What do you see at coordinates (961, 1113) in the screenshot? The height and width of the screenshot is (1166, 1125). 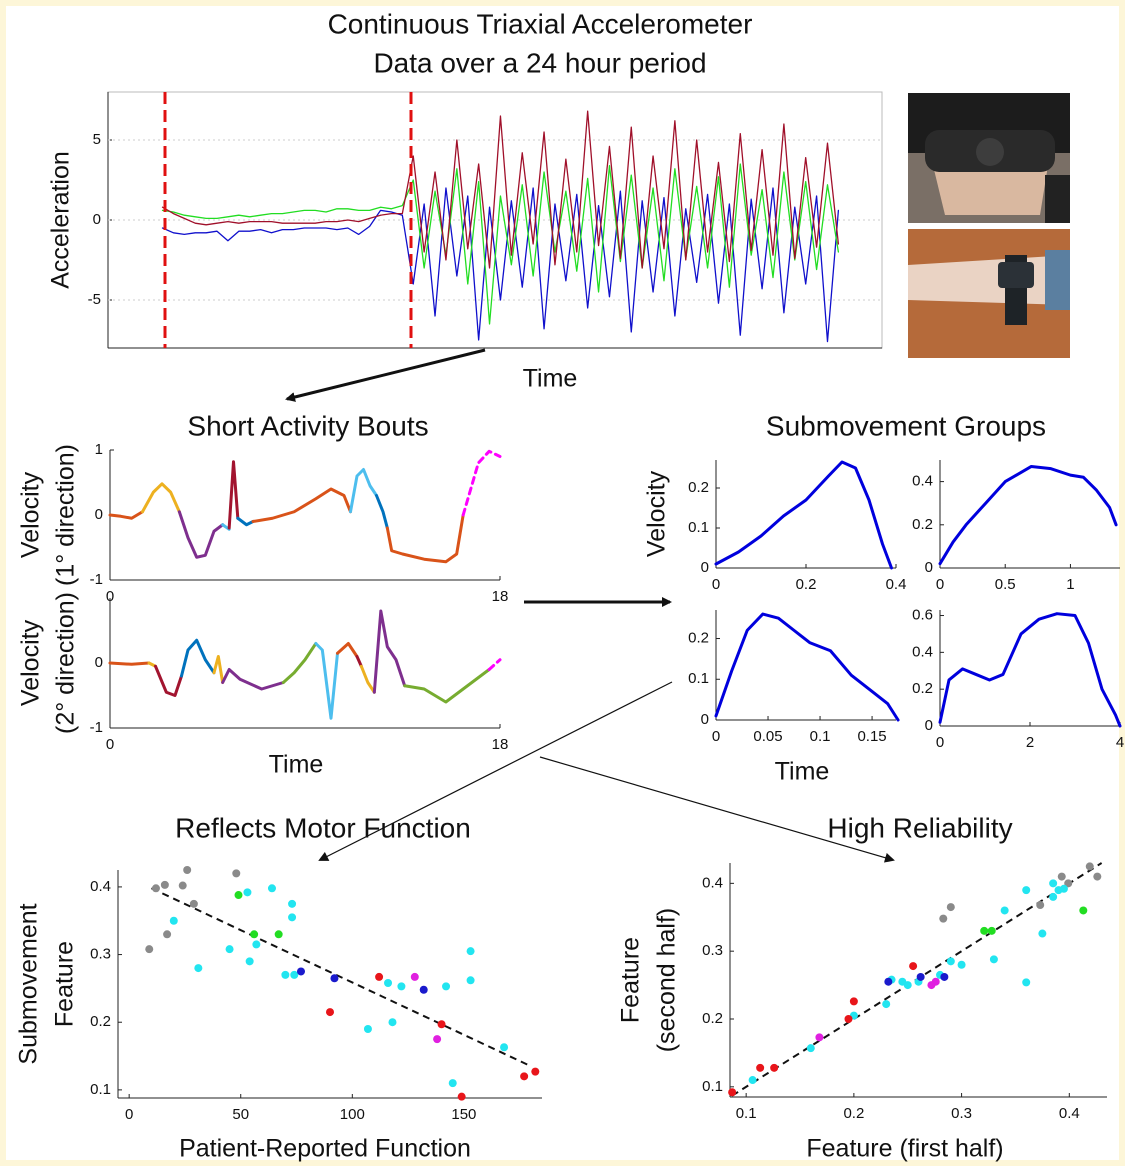 I see `x-tick-label: 0.3` at bounding box center [961, 1113].